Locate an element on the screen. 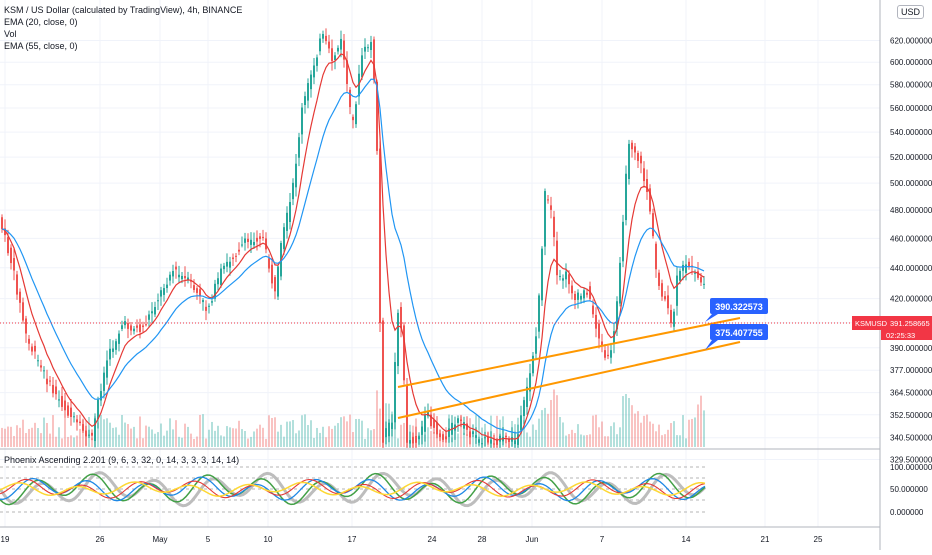 The image size is (932, 555). lower-trendline is located at coordinates (569, 380).